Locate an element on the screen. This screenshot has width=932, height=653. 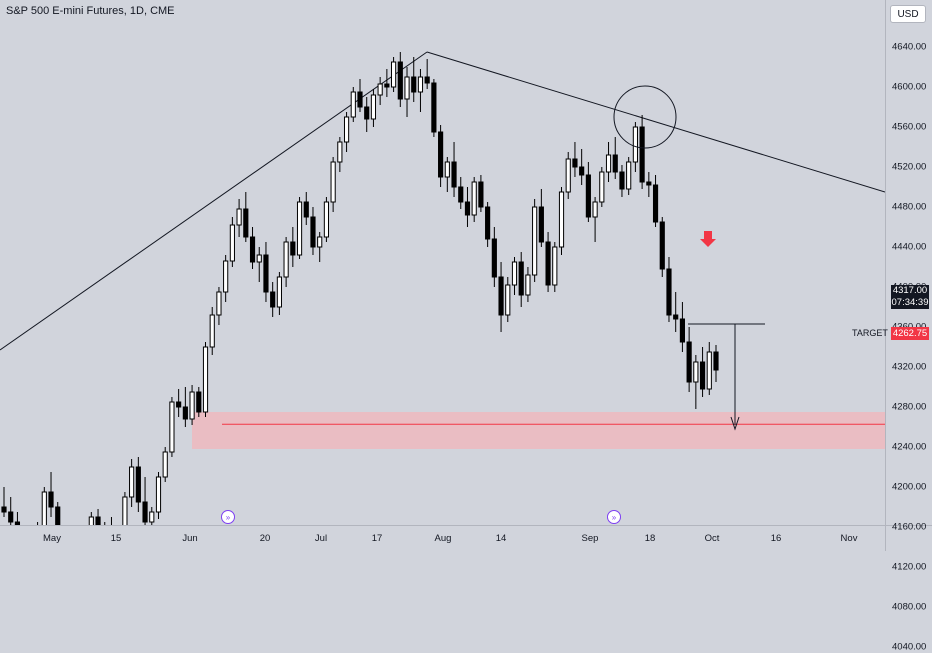
price-axis is located at coordinates (908, 262).